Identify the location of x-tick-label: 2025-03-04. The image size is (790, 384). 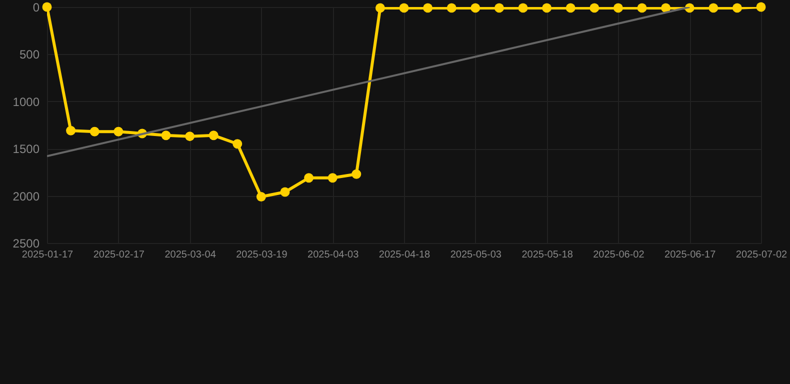
(190, 255).